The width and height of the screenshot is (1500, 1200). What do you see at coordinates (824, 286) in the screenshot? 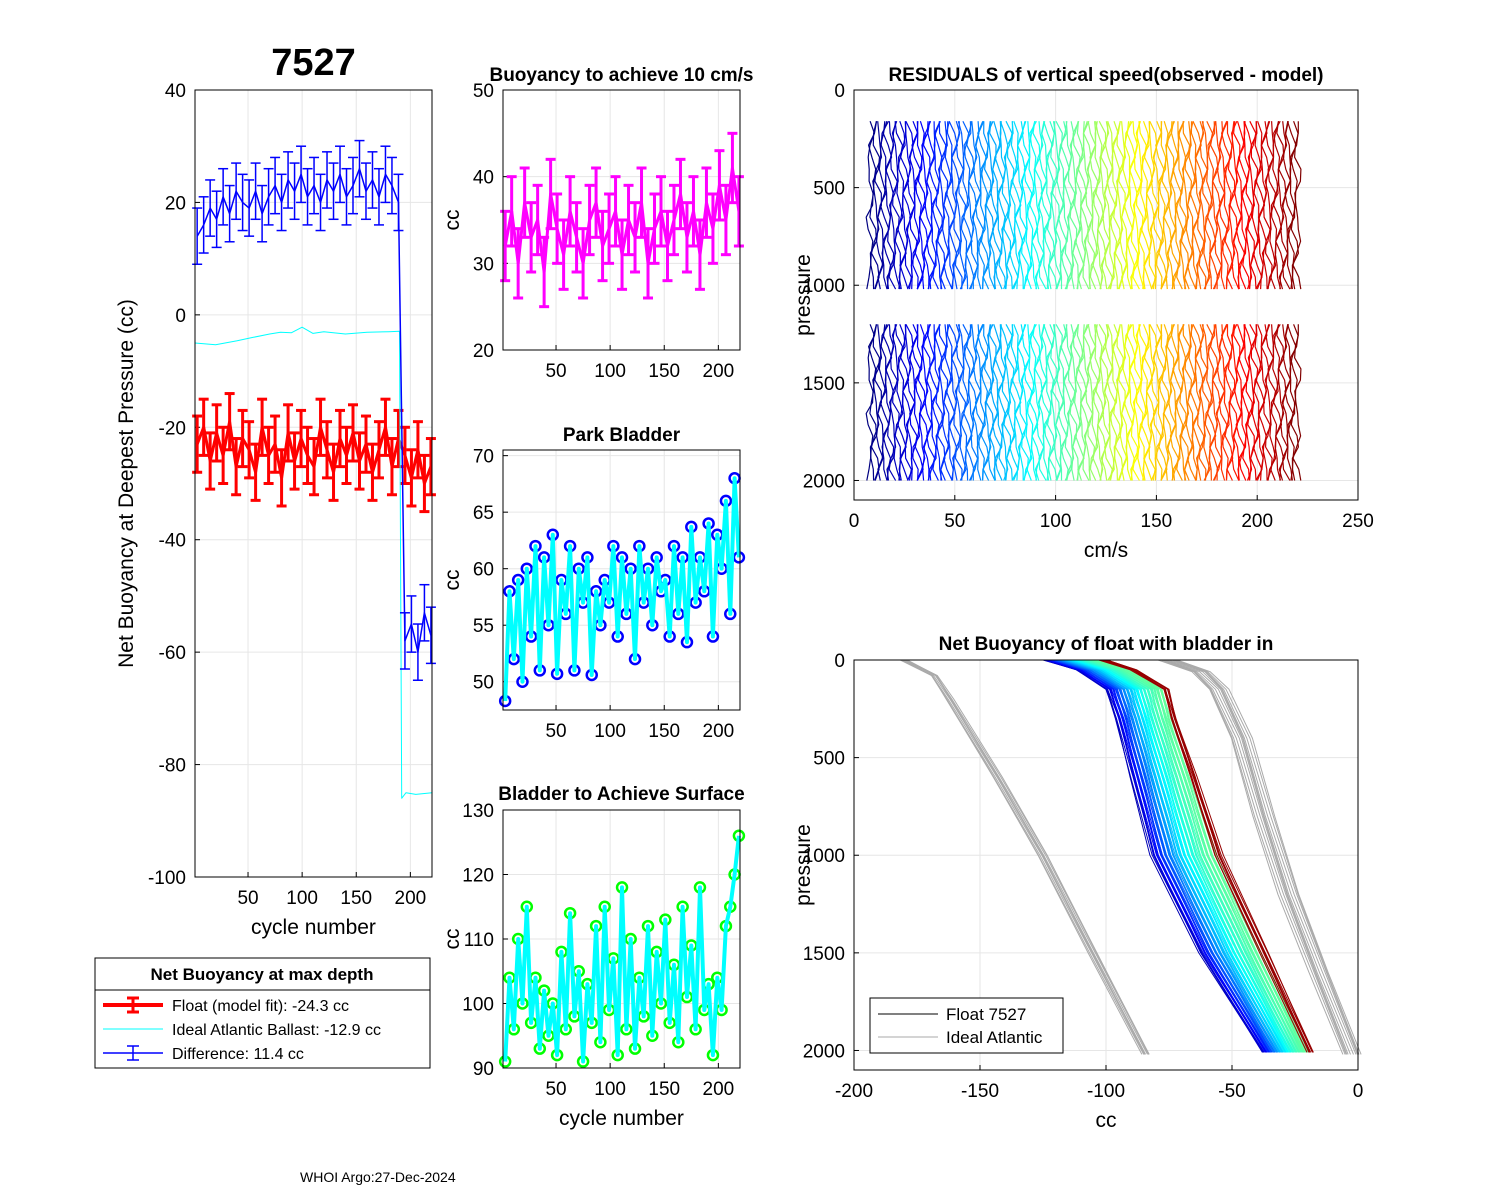
I see `y-tick-label: 1000` at bounding box center [824, 286].